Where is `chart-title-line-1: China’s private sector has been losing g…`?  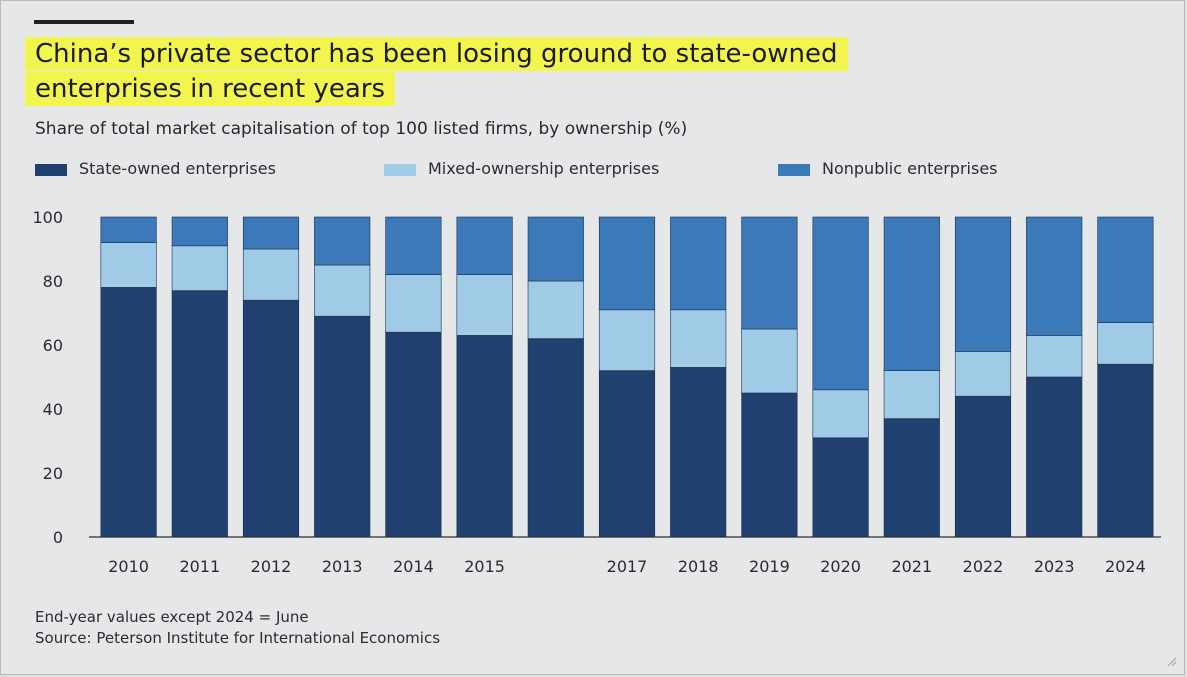 chart-title-line-1: China’s private sector has been losing g… is located at coordinates (436, 54).